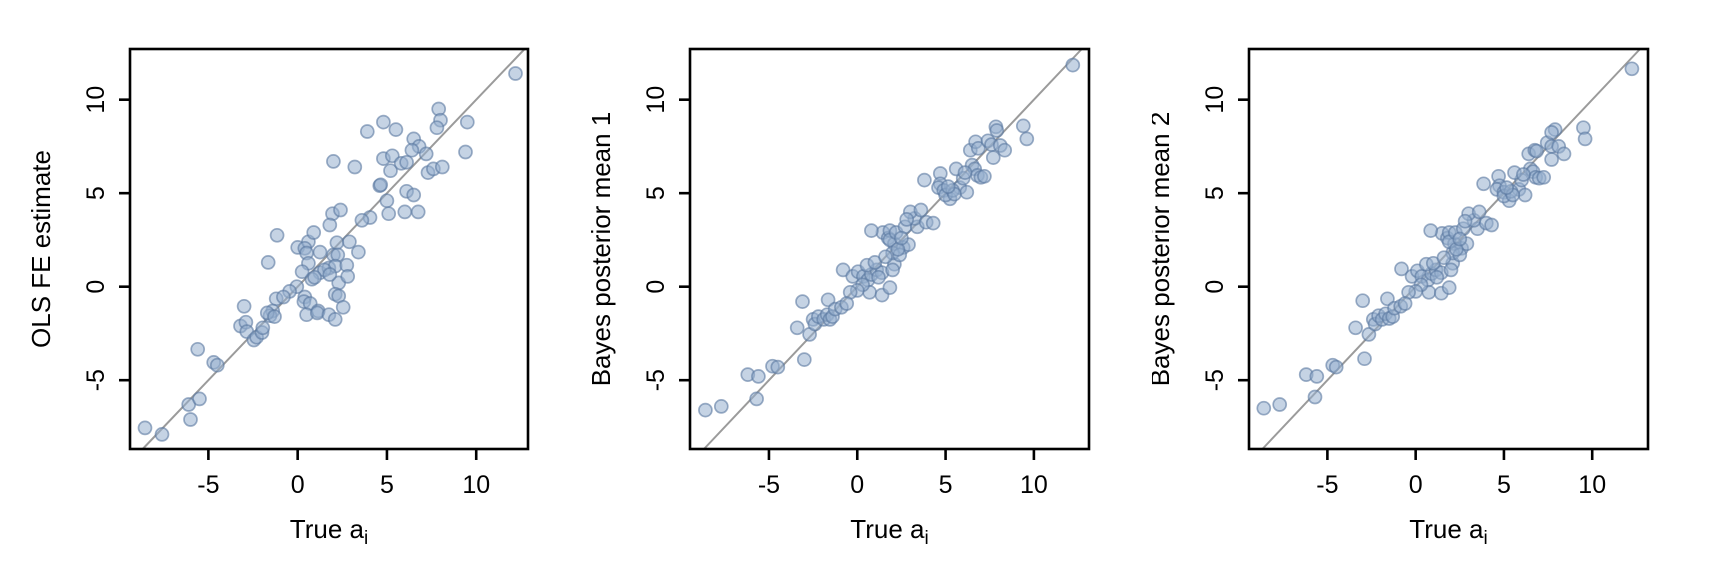 Image resolution: width=1728 pixels, height=576 pixels. Describe the element at coordinates (1034, 485) in the screenshot. I see `x-tick-label: 10` at that location.